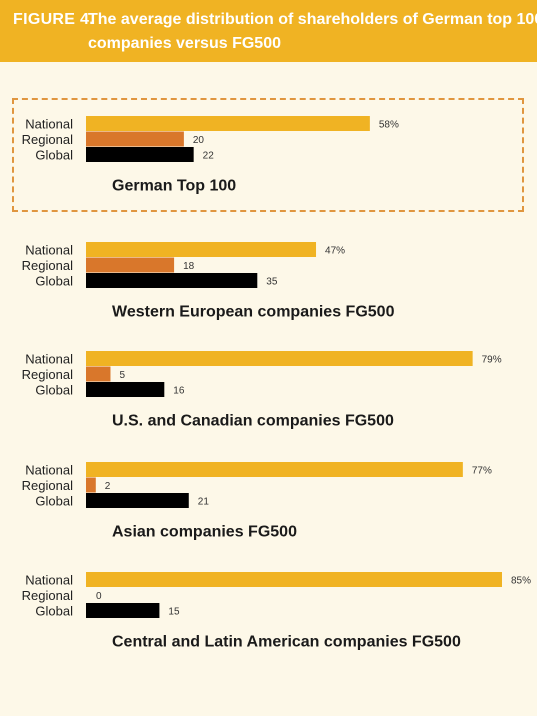 The image size is (537, 716). What do you see at coordinates (204, 532) in the screenshot?
I see `group-title: Asian companies FG500` at bounding box center [204, 532].